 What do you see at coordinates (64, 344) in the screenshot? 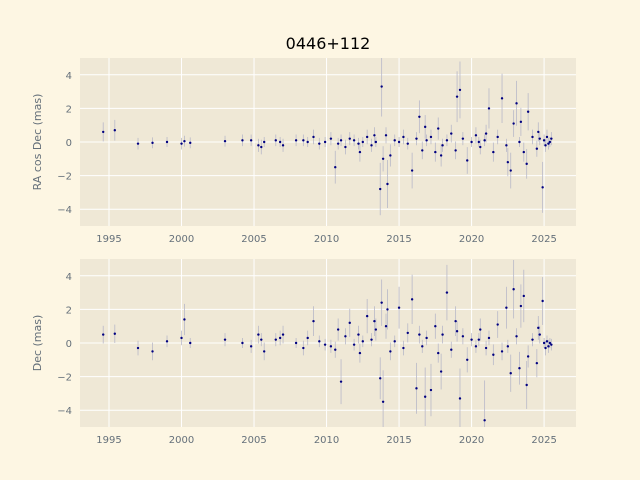
I see `dec-y-tick-labels: 4 2 0 −2 −4` at bounding box center [64, 344].